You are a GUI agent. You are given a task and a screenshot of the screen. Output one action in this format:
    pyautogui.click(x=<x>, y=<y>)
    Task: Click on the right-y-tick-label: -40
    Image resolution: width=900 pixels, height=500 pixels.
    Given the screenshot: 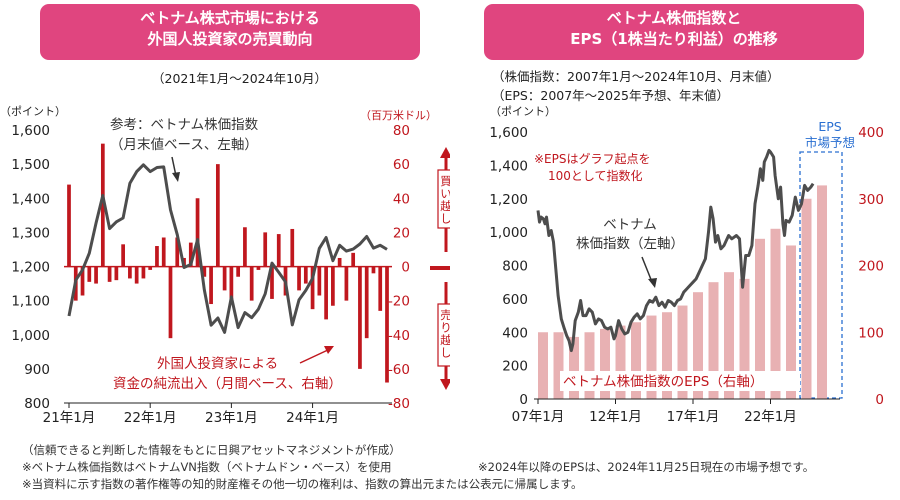 What is the action you would take?
    pyautogui.click(x=399, y=336)
    